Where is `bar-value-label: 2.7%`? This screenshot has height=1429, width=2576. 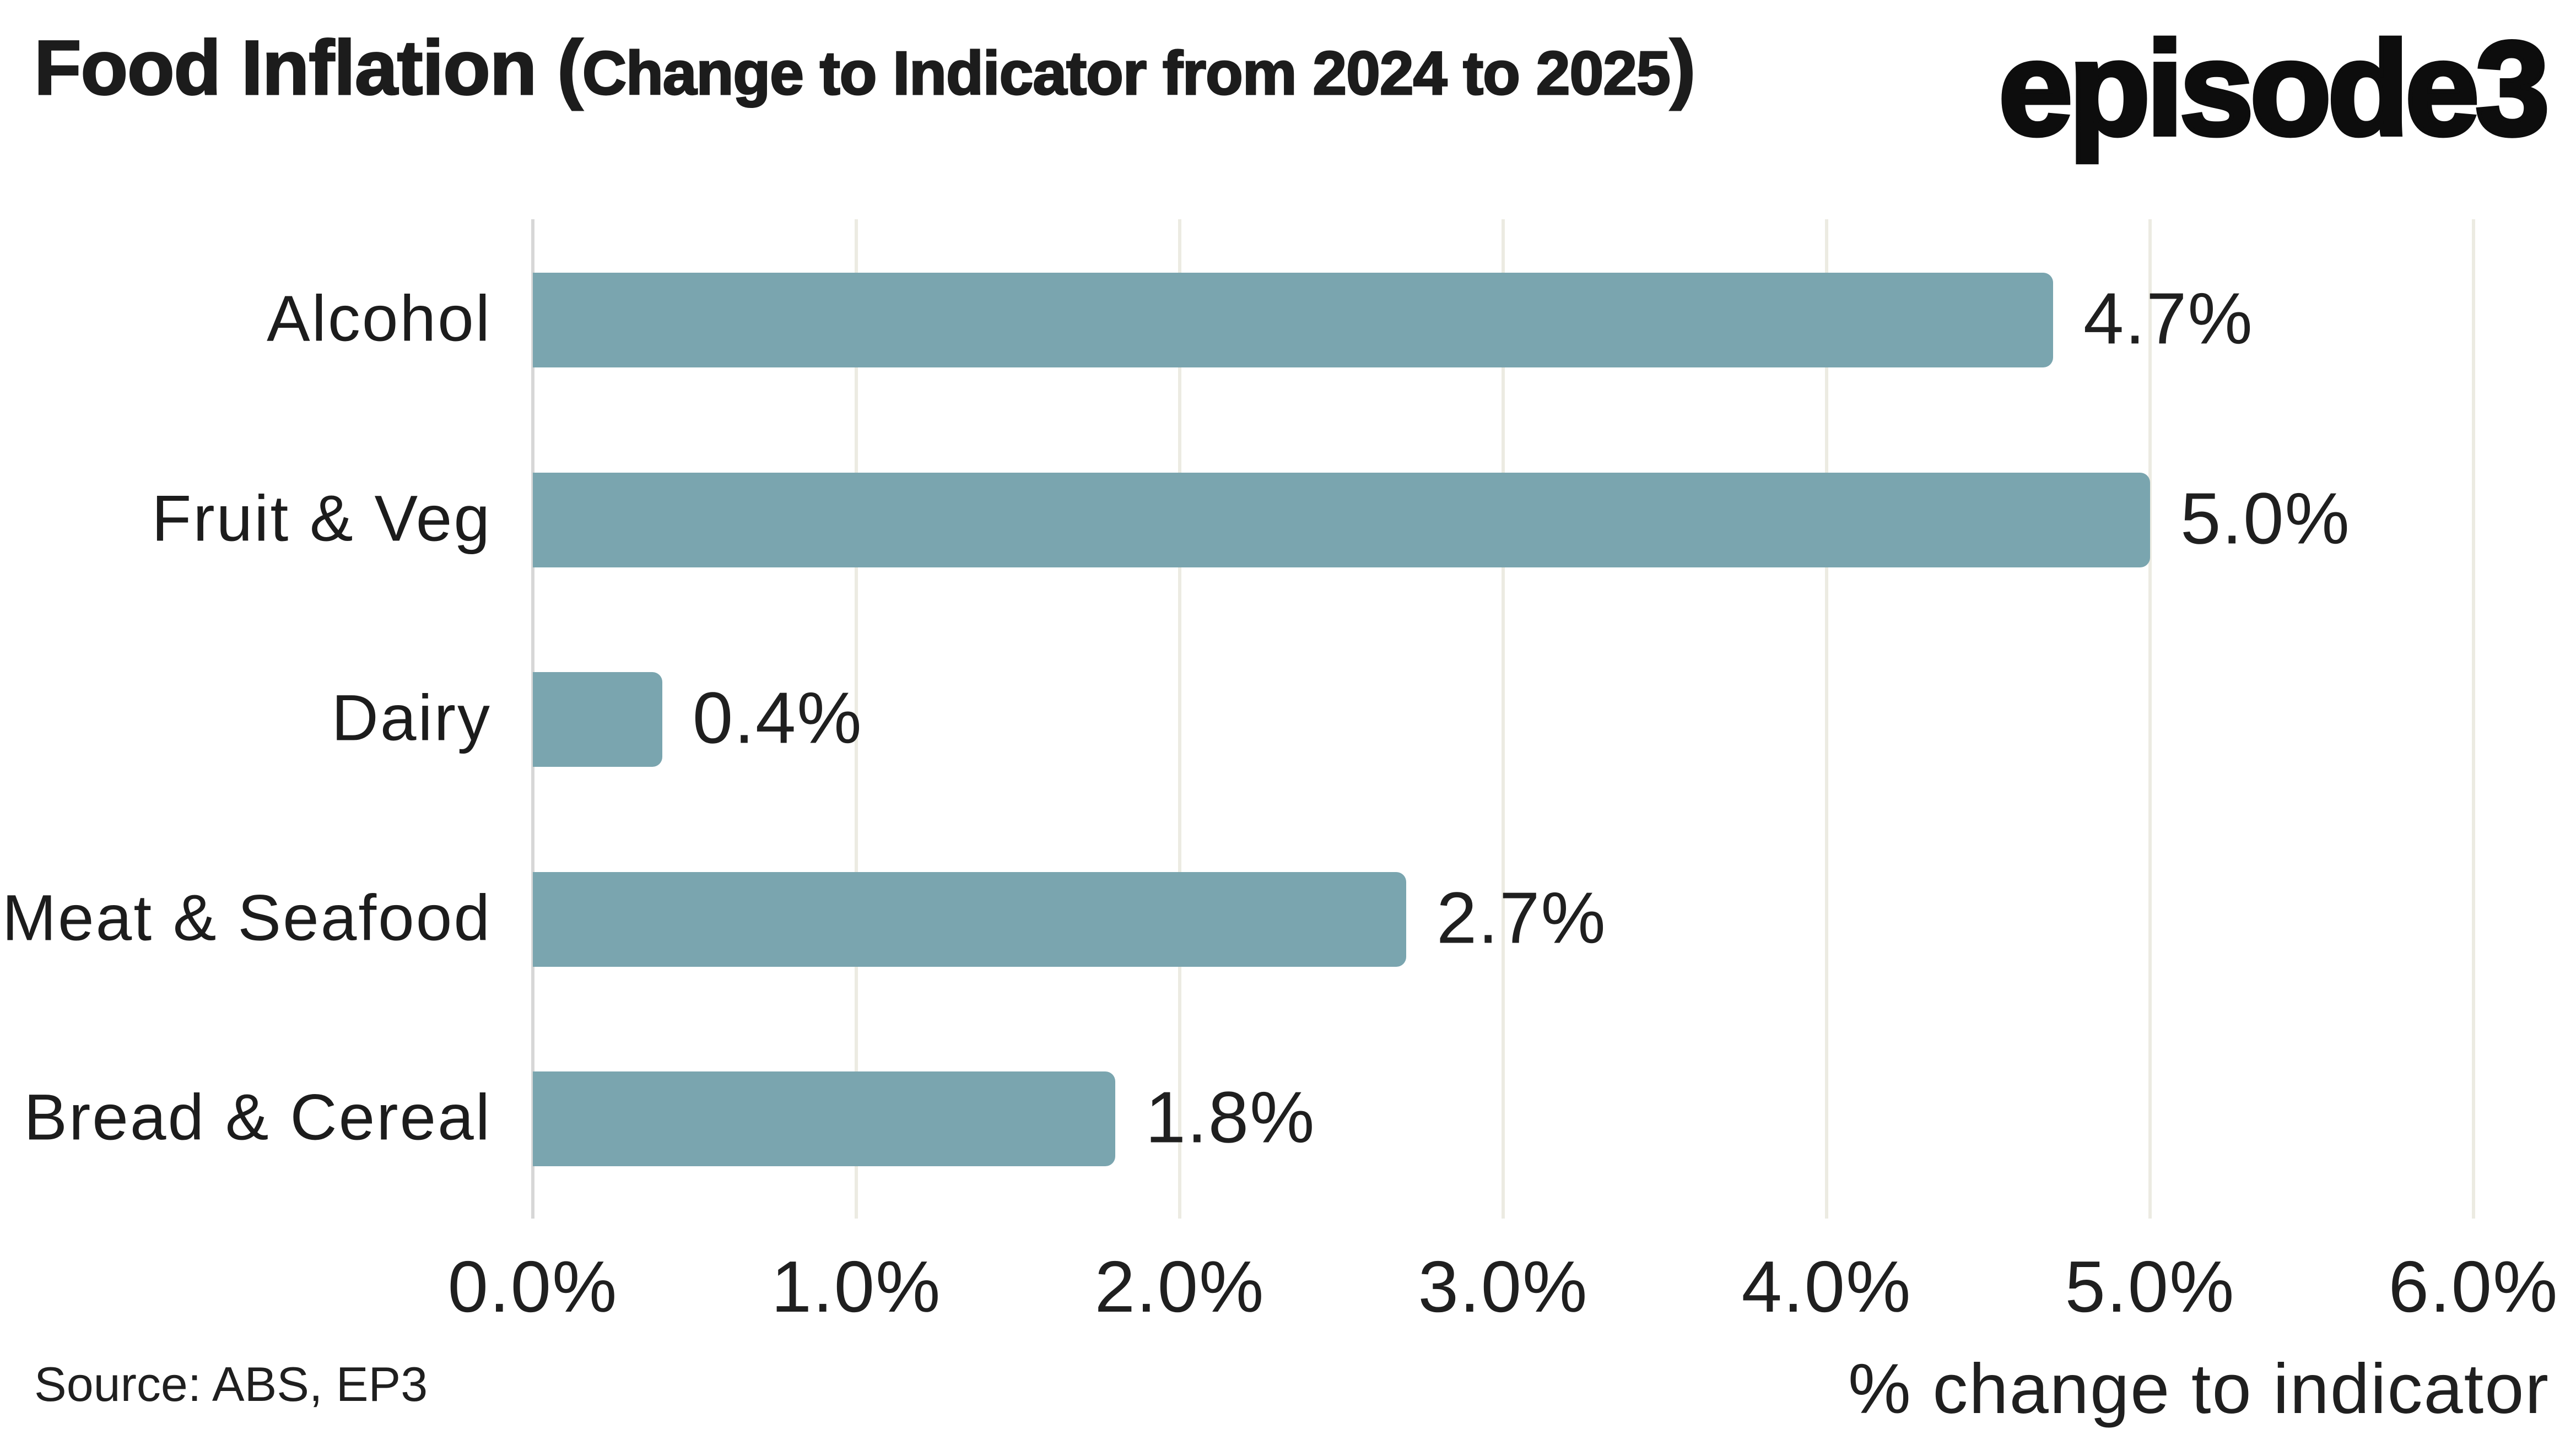 bar-value-label: 2.7% is located at coordinates (1521, 917).